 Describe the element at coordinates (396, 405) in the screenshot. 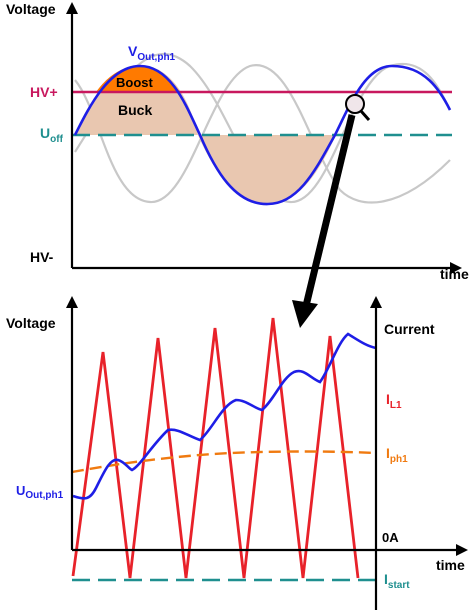

I see `il1-sub: L1` at that location.